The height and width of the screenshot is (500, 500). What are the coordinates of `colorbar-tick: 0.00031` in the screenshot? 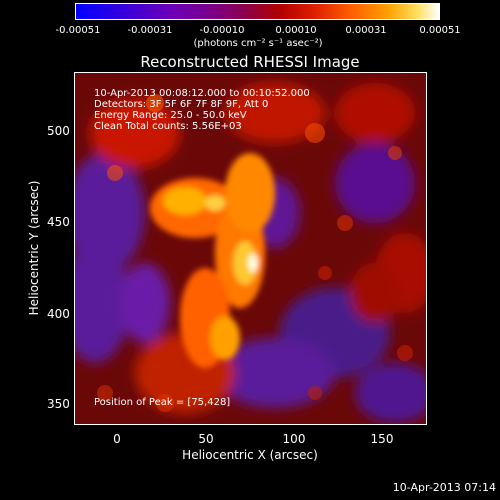 It's located at (366, 30).